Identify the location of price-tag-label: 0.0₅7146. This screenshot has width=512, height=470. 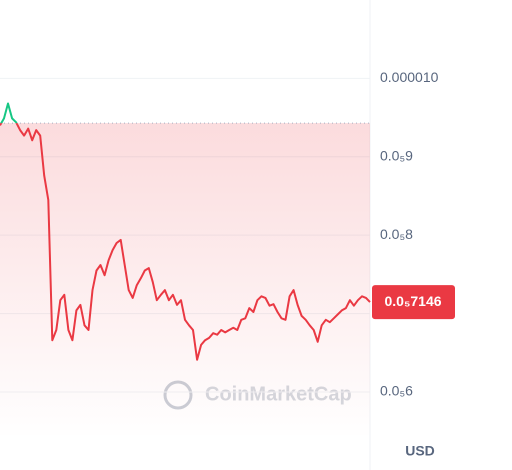
(412, 301).